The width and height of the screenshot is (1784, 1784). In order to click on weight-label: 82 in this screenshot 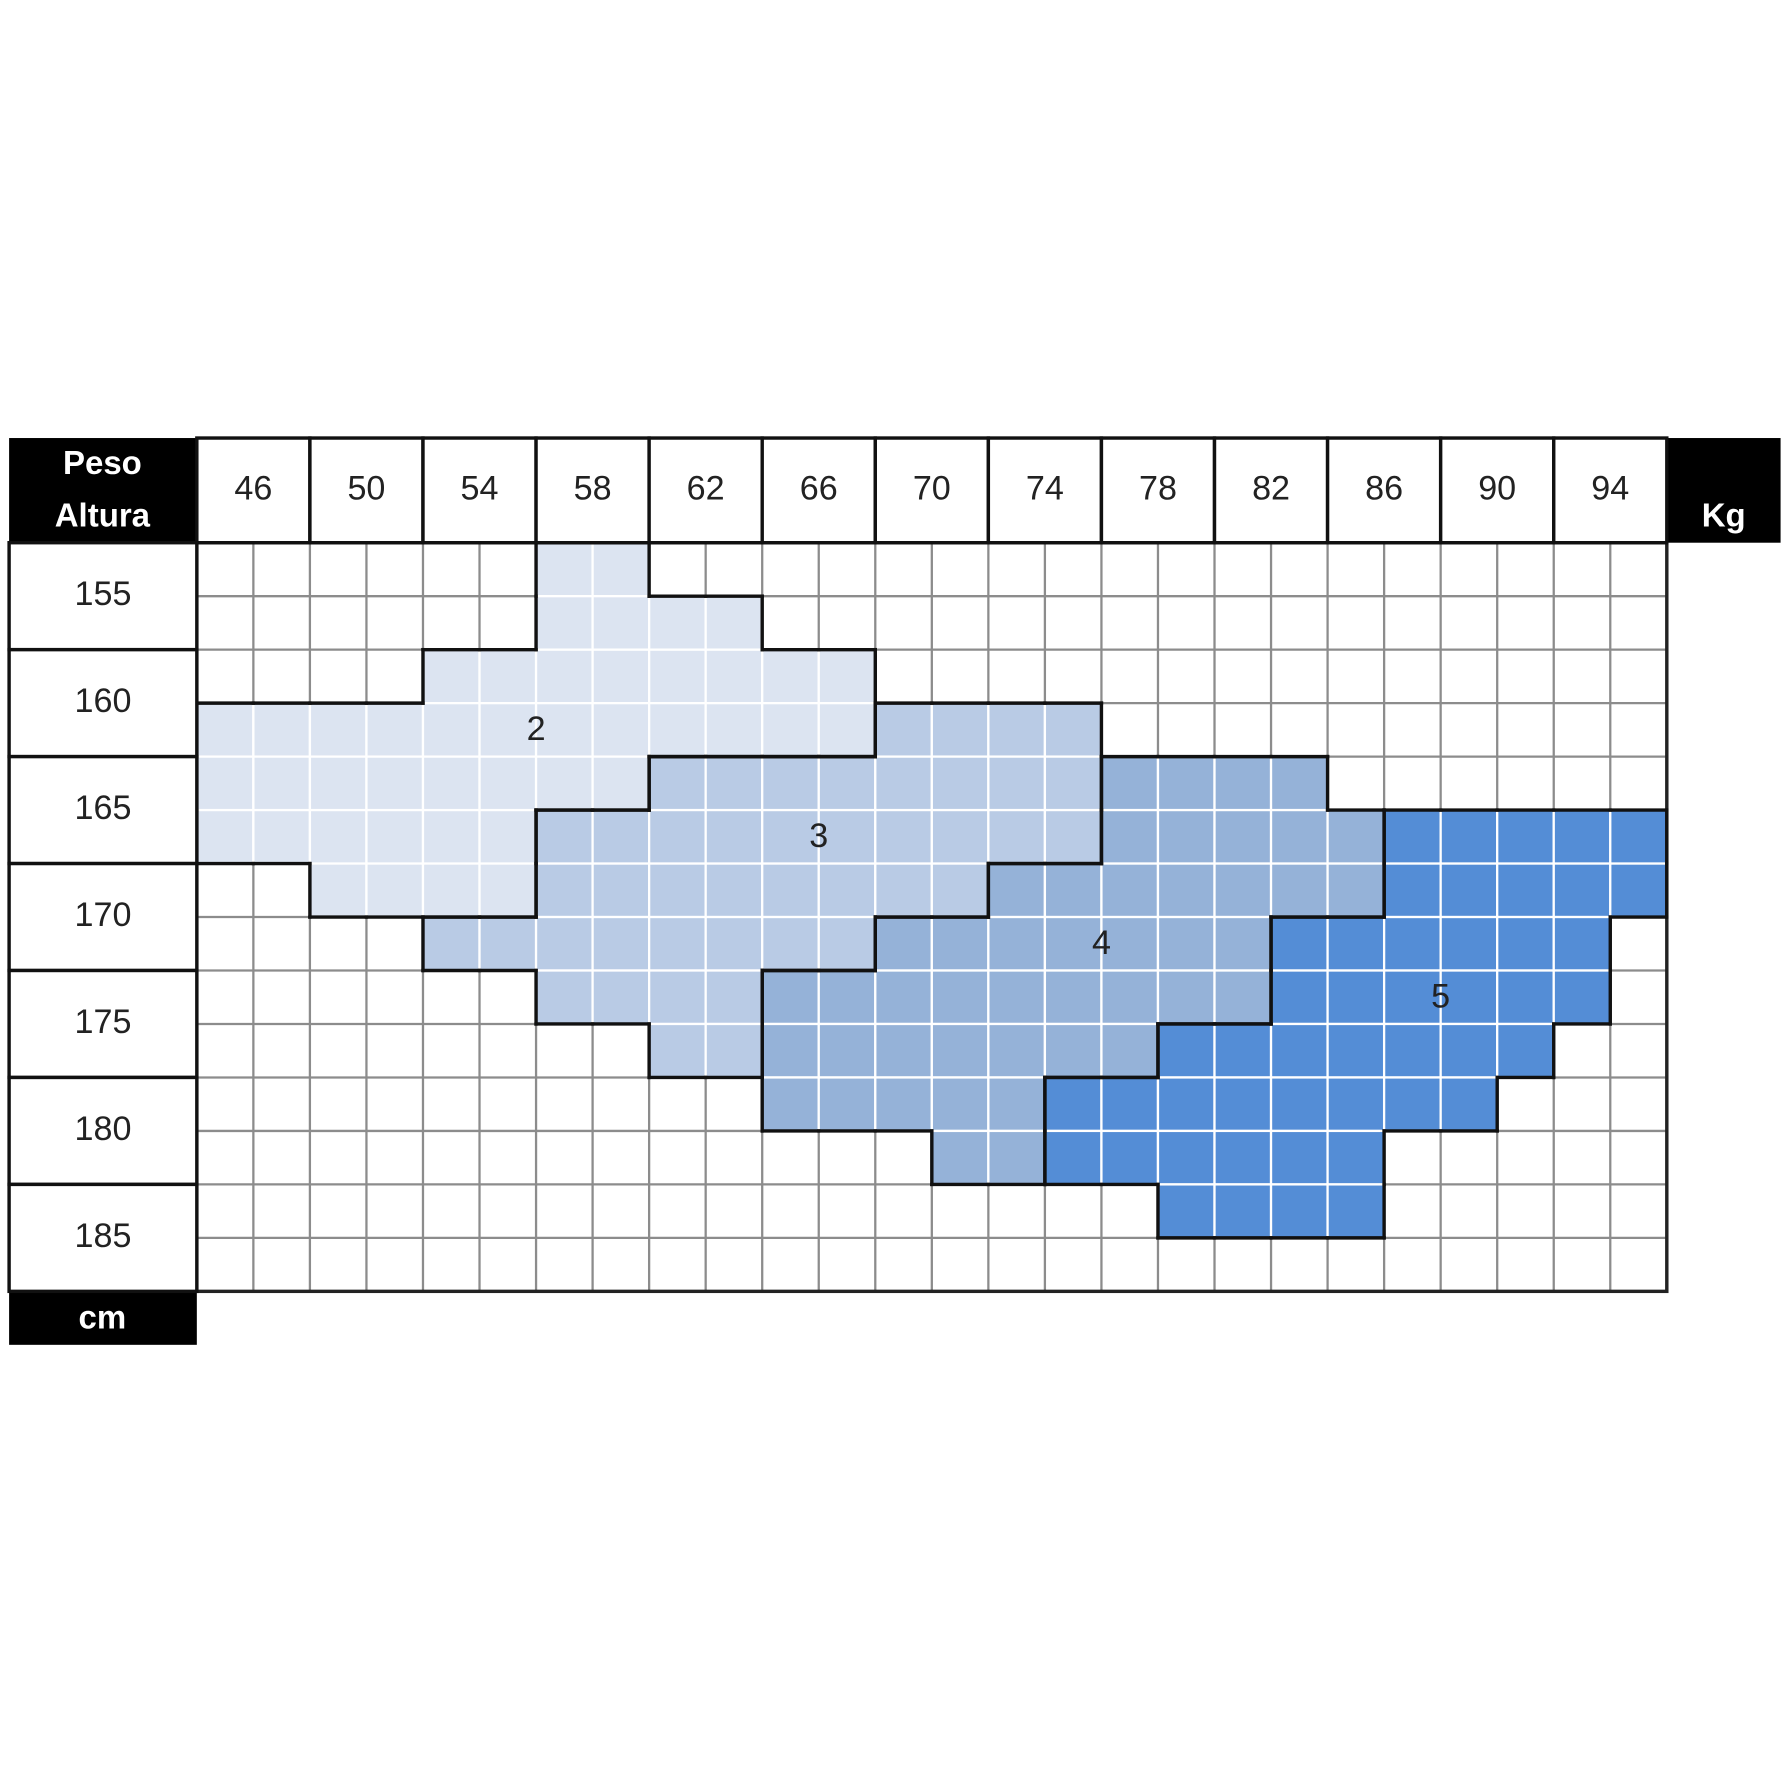, I will do `click(1271, 488)`.